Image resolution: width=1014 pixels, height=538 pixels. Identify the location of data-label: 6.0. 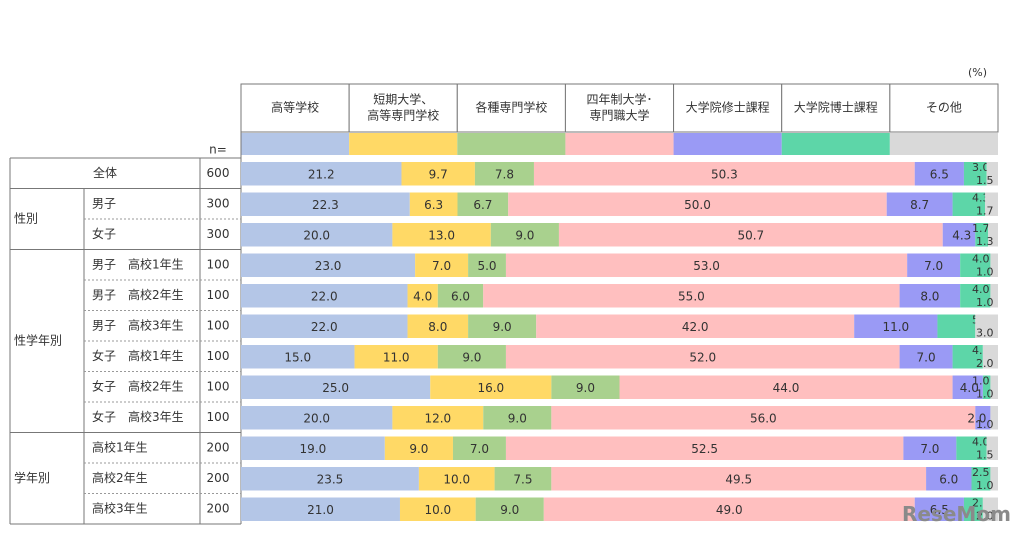
(948, 479).